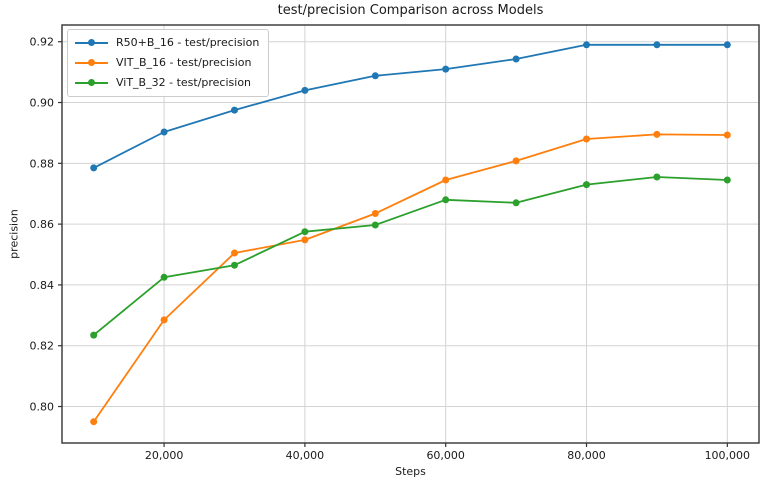  What do you see at coordinates (164, 455) in the screenshot?
I see `x-tick-label: 20,000` at bounding box center [164, 455].